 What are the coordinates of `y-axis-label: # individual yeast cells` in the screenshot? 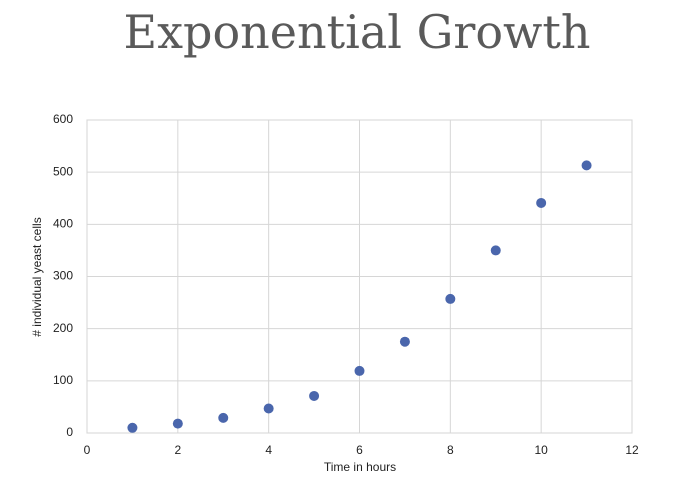 It's located at (37, 276).